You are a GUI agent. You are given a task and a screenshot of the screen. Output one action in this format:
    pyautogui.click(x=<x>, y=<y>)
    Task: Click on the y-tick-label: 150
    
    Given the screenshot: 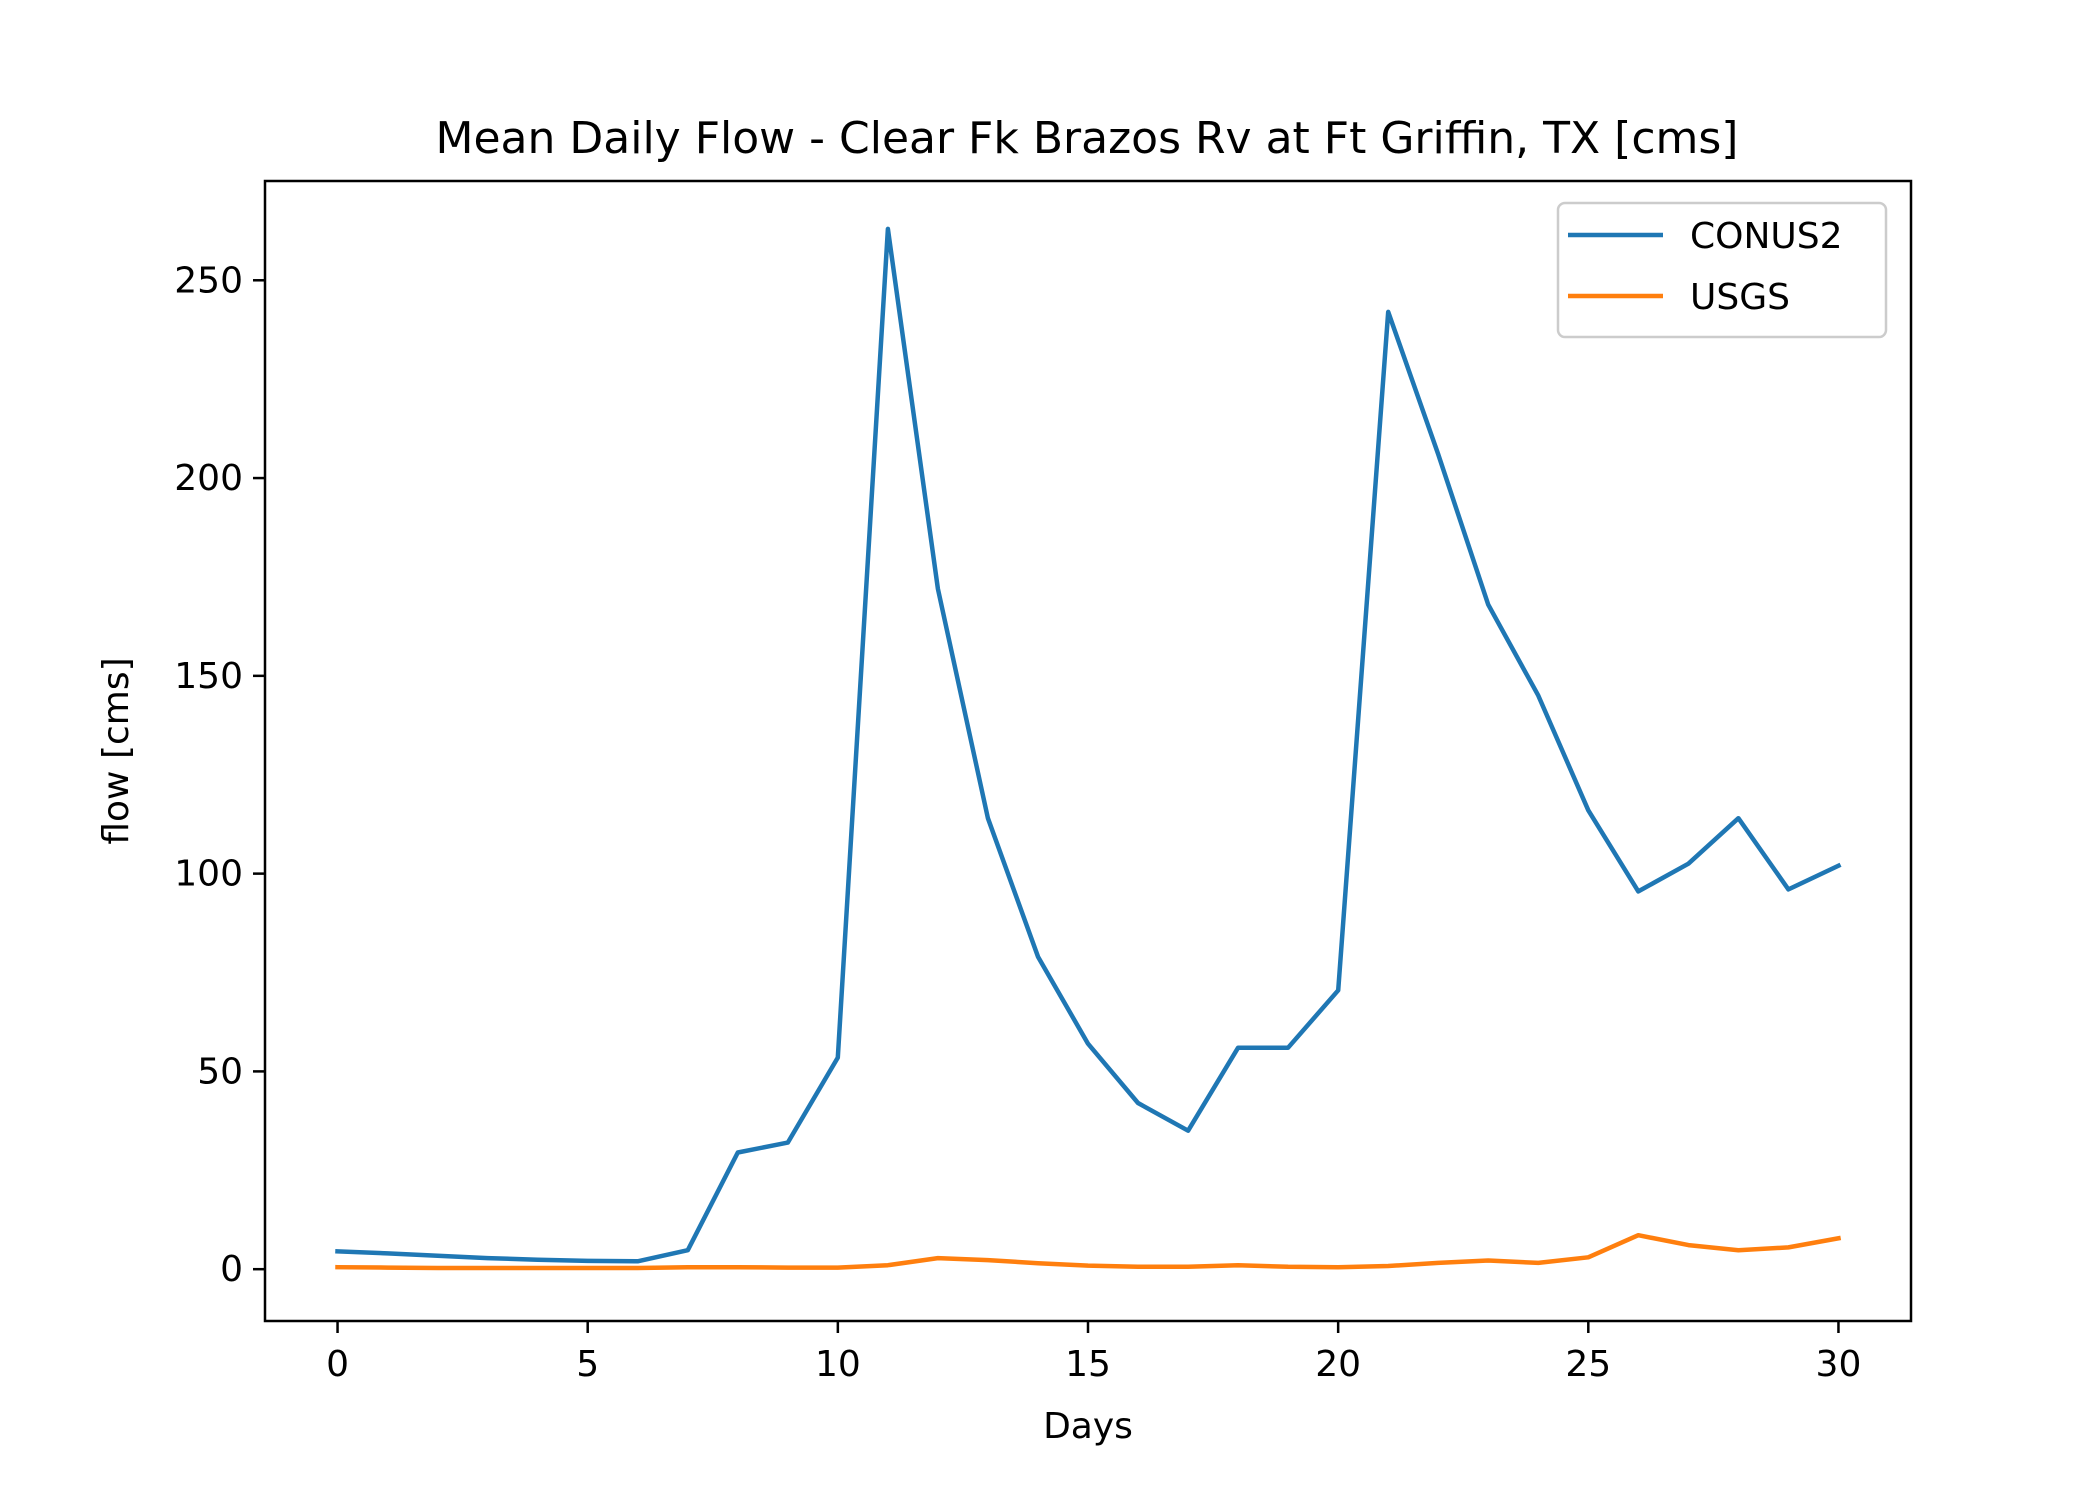 What is the action you would take?
    pyautogui.click(x=208, y=676)
    